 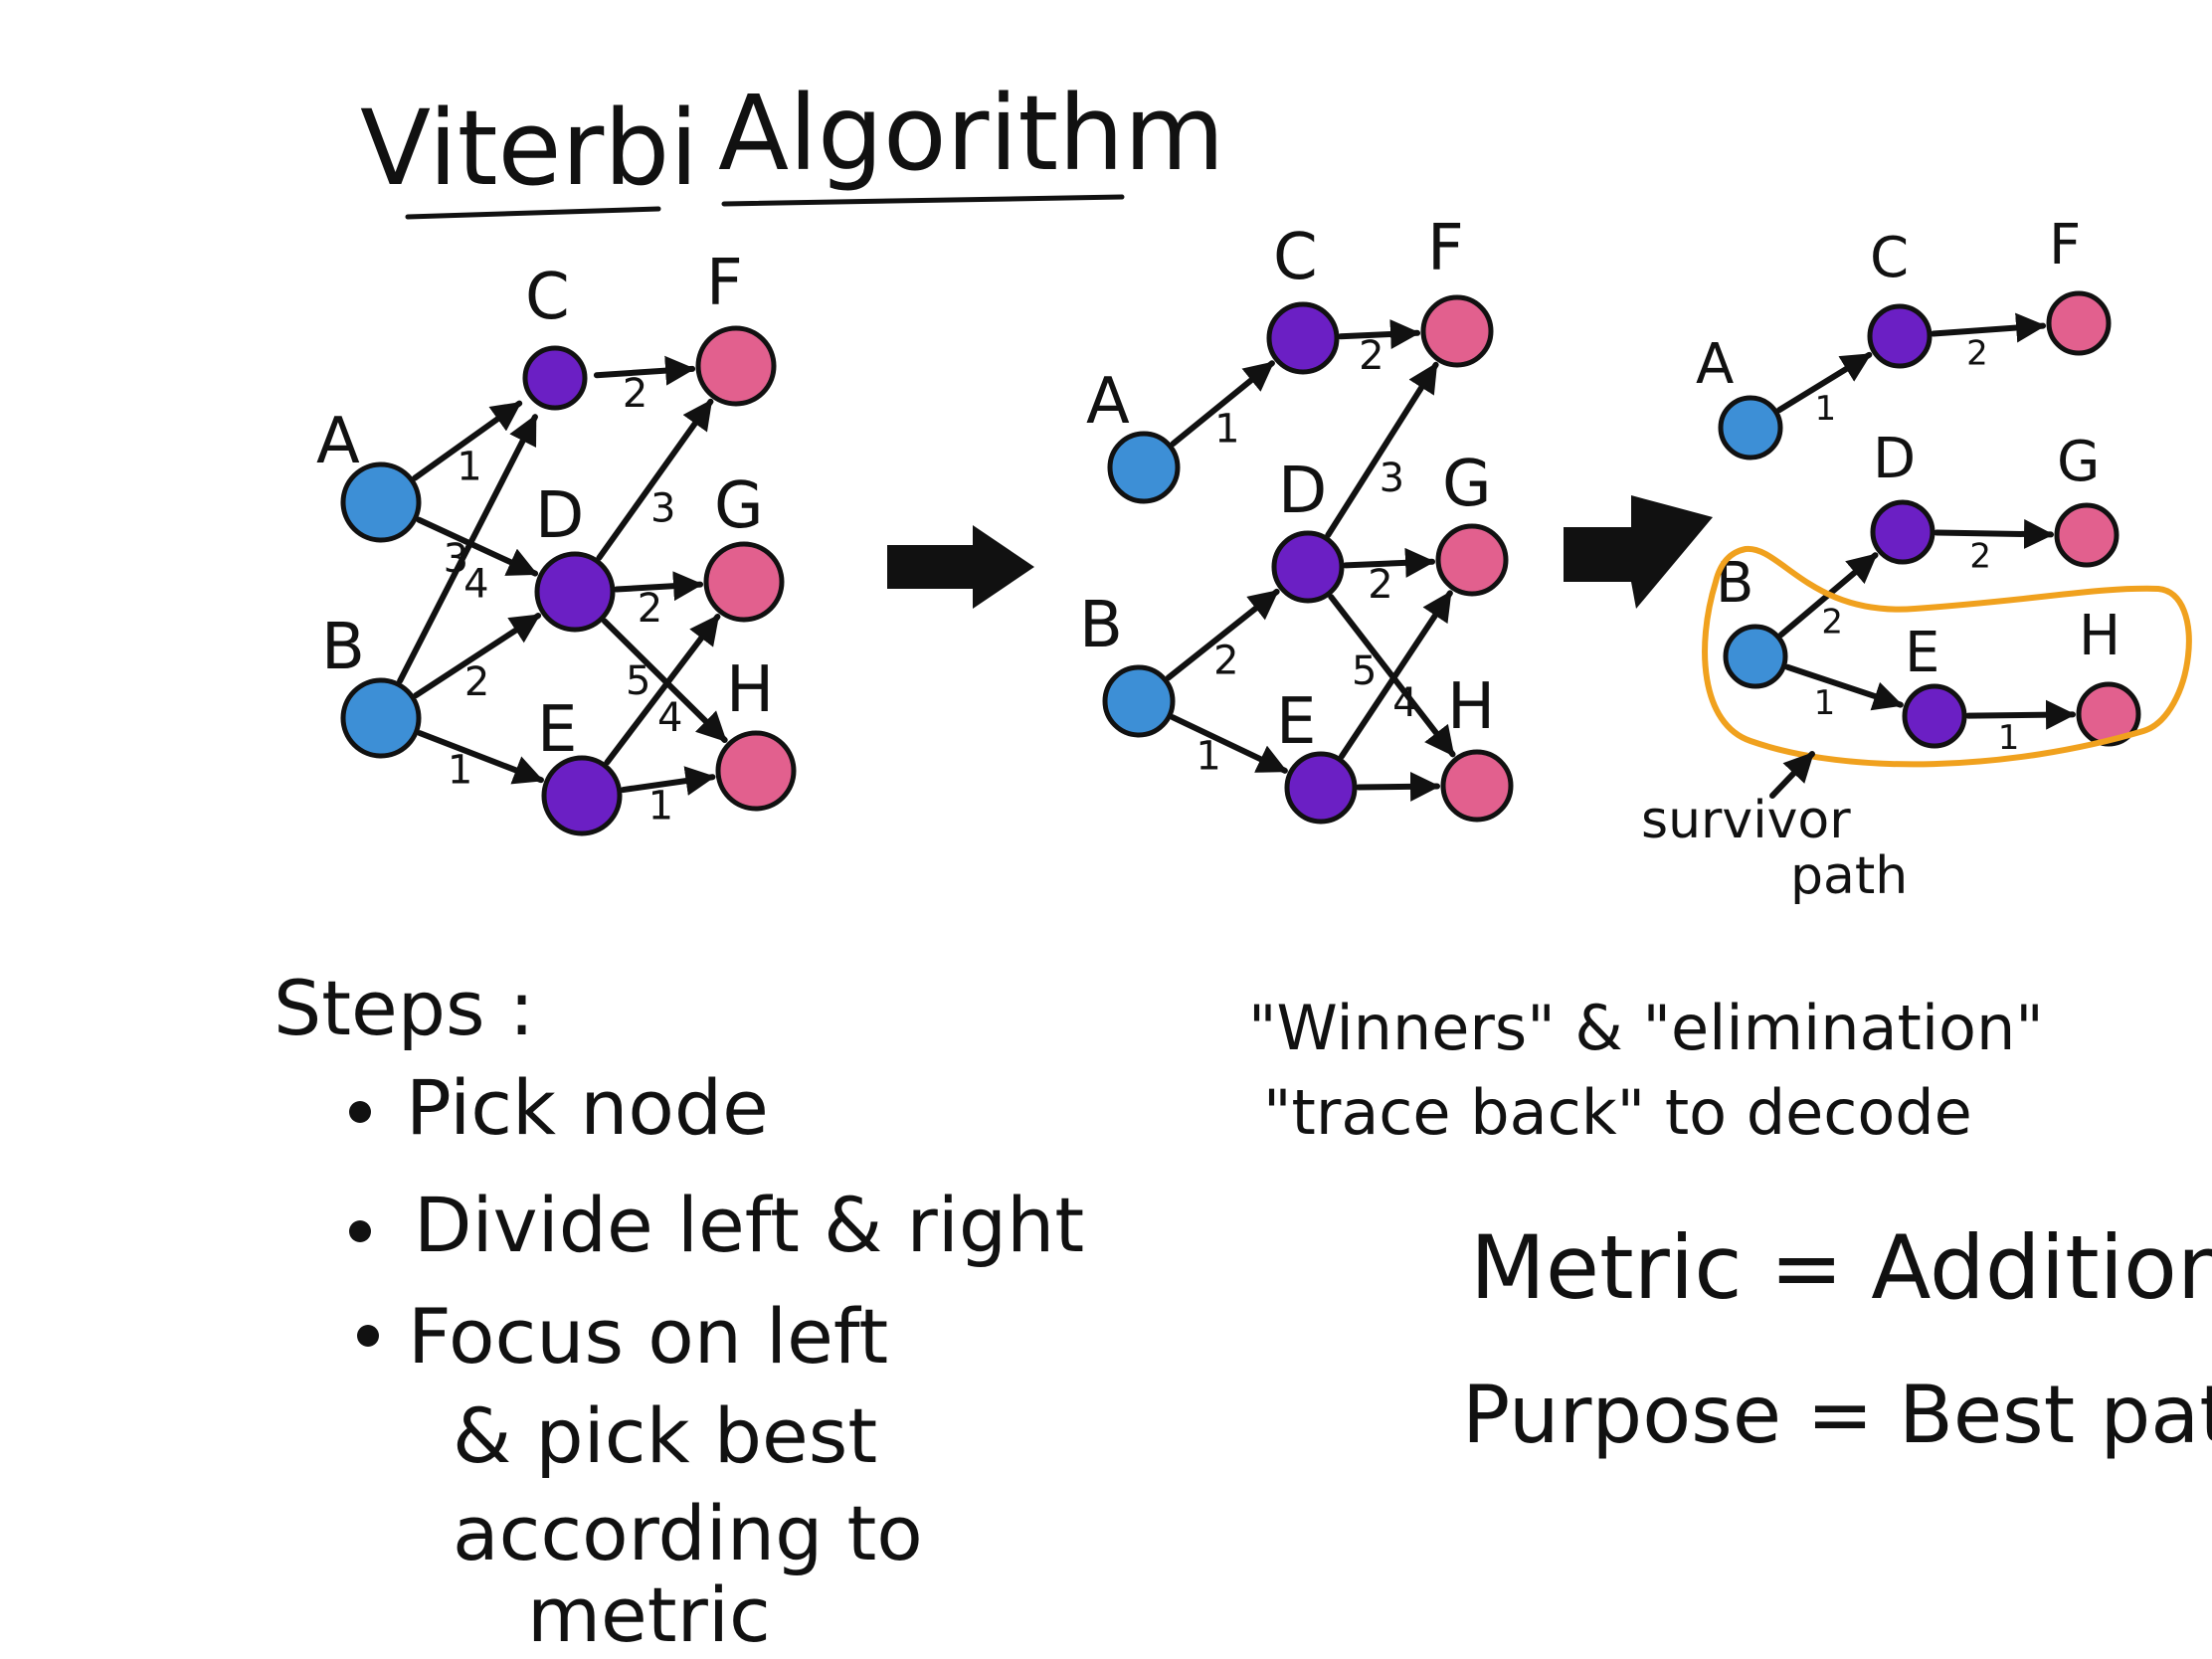 I want to click on notes-line-2: "trace back" to decode, so click(x=1617, y=1112).